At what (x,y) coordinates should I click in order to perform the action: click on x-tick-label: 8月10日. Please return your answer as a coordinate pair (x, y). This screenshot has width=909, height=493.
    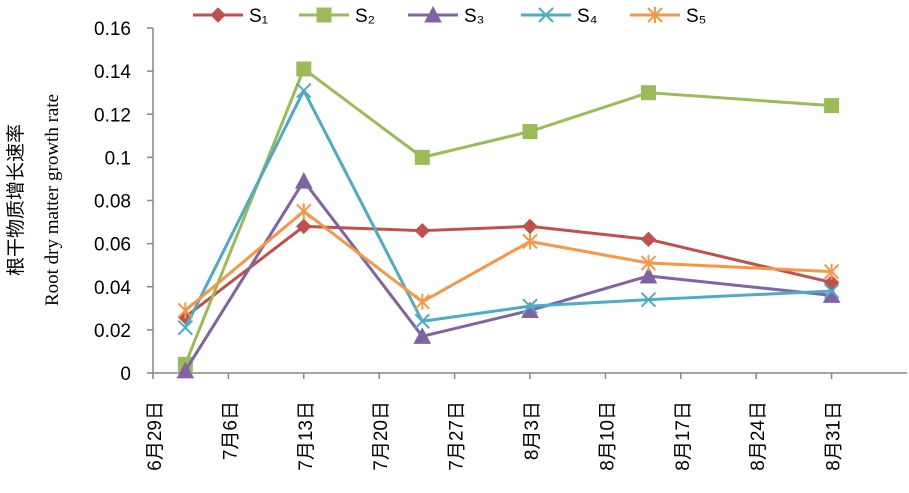
    Looking at the image, I should click on (607, 436).